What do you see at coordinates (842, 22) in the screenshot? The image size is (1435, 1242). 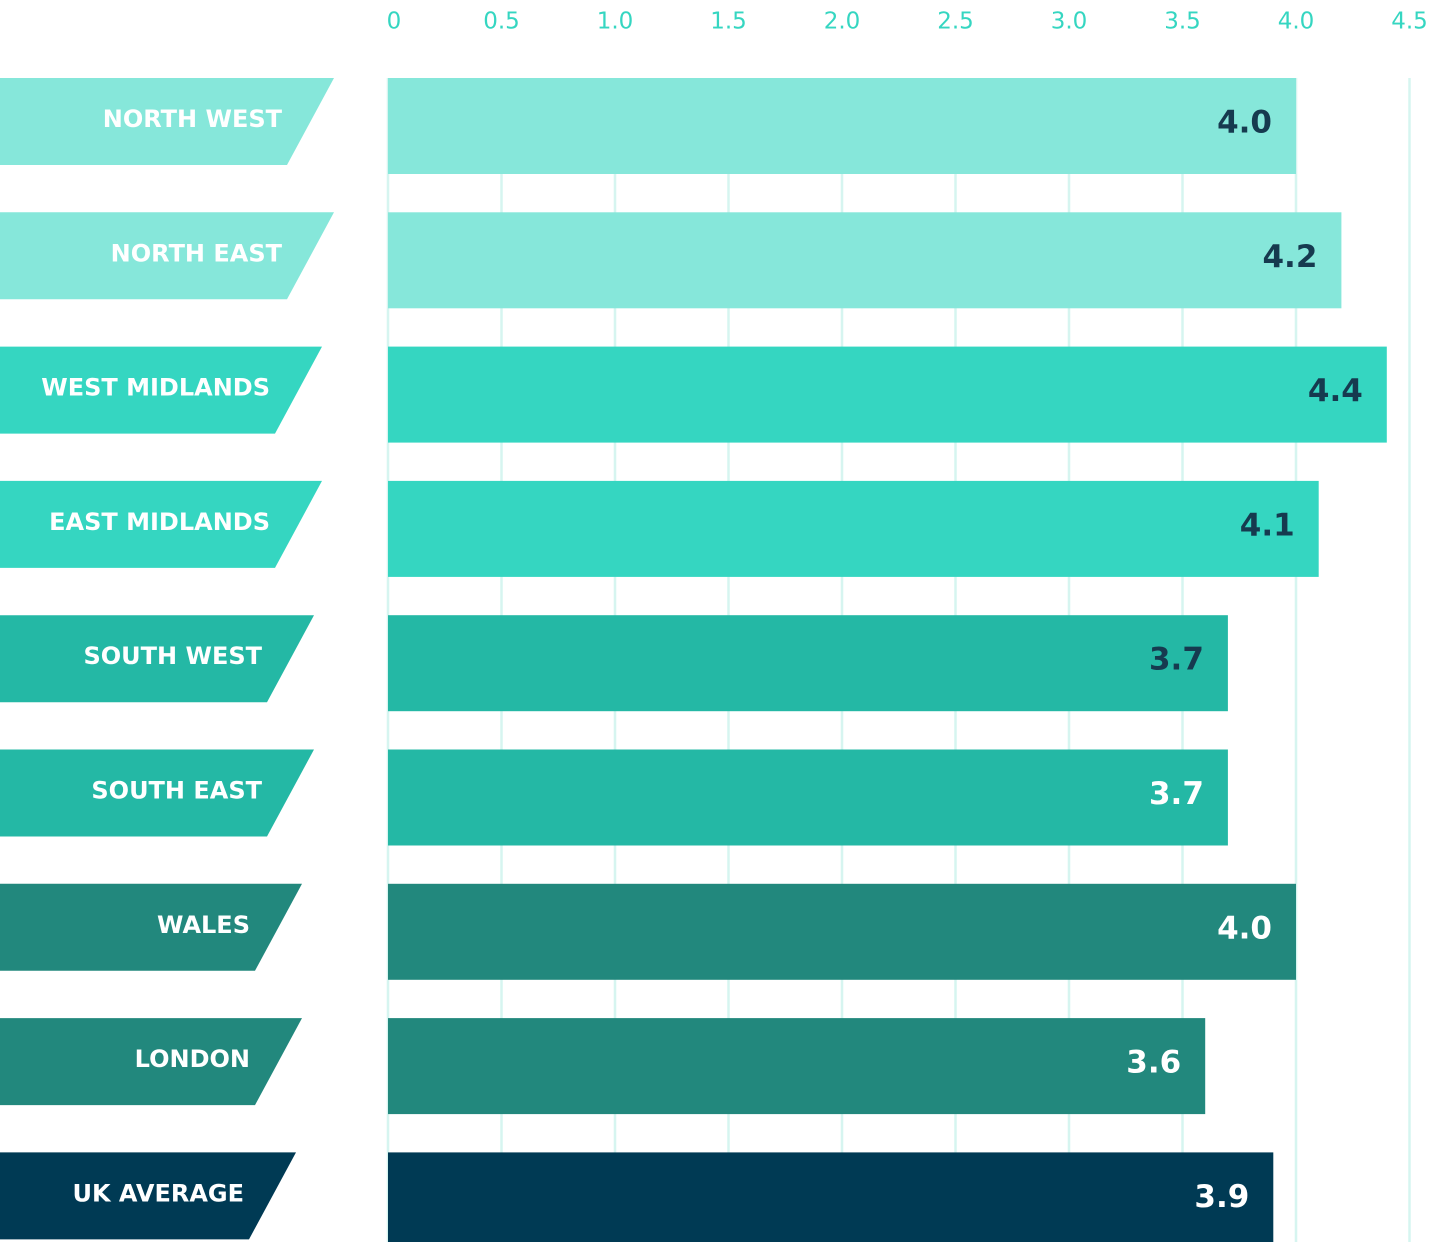 I see `x-tick-label: 2.0` at bounding box center [842, 22].